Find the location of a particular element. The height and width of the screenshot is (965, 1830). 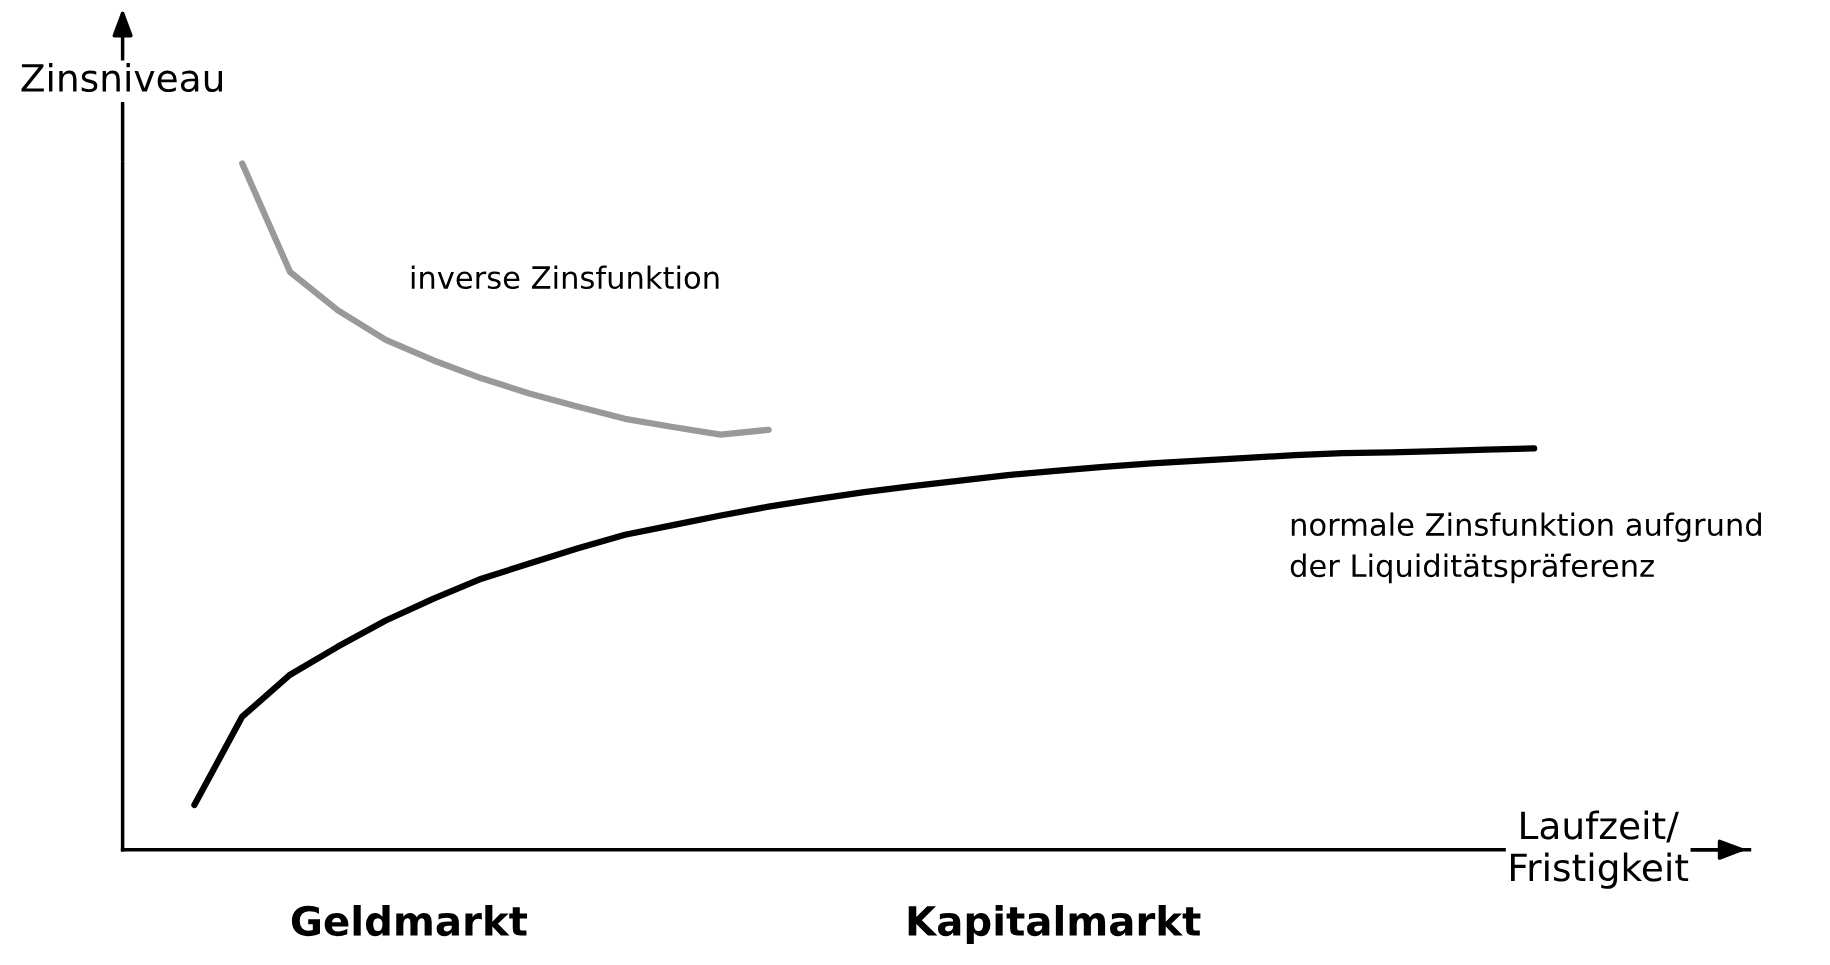

x-axis-title: Laufzeit/ Fristigkeit is located at coordinates (1600, 849).